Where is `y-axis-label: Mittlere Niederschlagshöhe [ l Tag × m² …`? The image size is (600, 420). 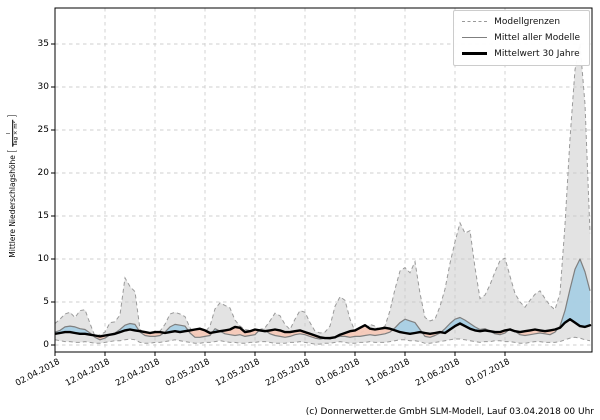 y-axis-label: Mittlere Niederschlagshöhe [ l Tag × m² … is located at coordinates (13, 186).